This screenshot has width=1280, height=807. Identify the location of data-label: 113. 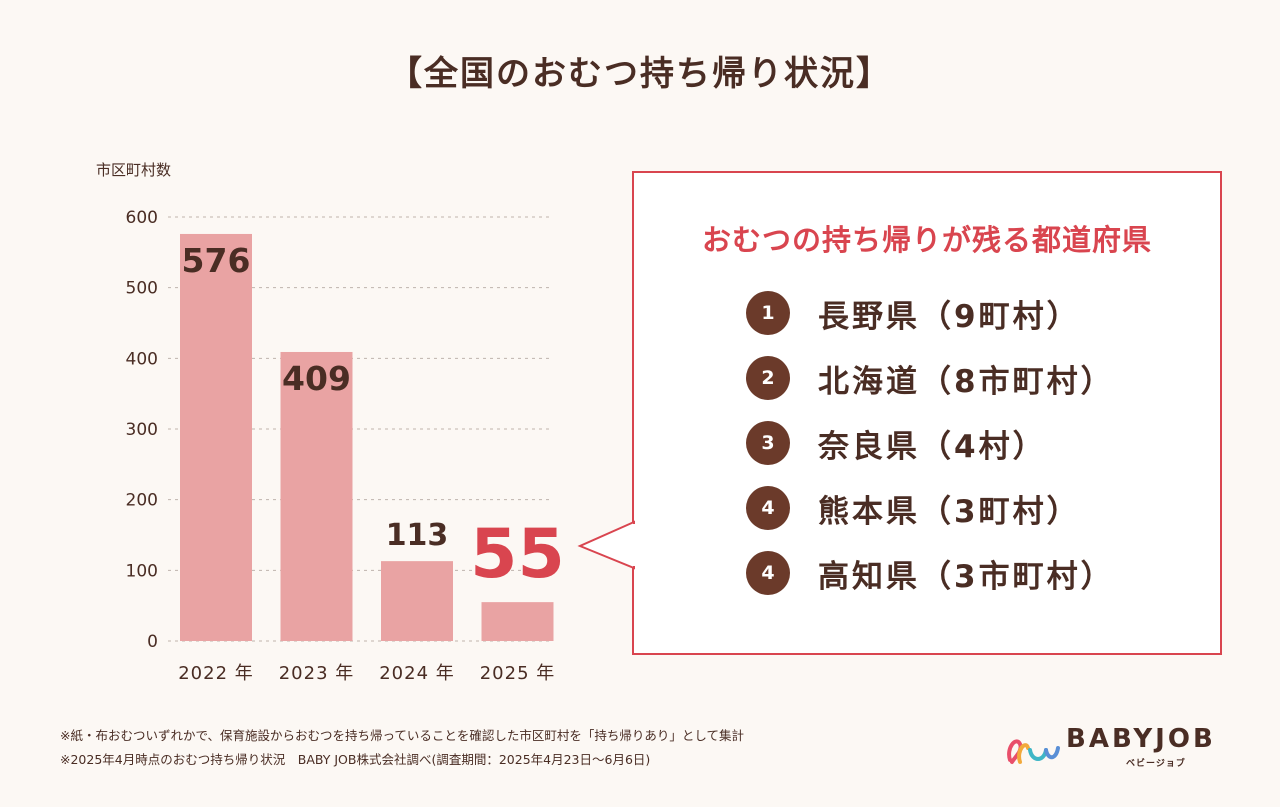
(417, 535).